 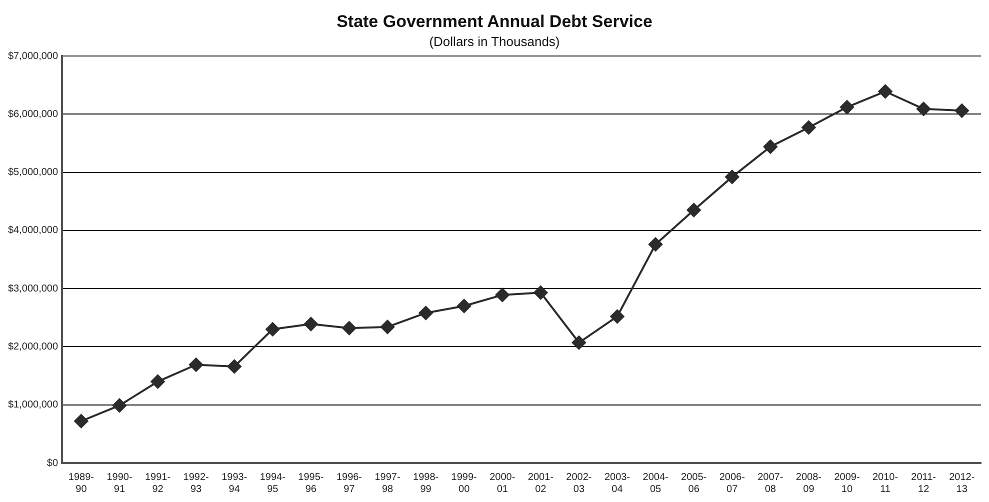 What do you see at coordinates (33, 288) in the screenshot?
I see `y-tick-label: $3,000,000` at bounding box center [33, 288].